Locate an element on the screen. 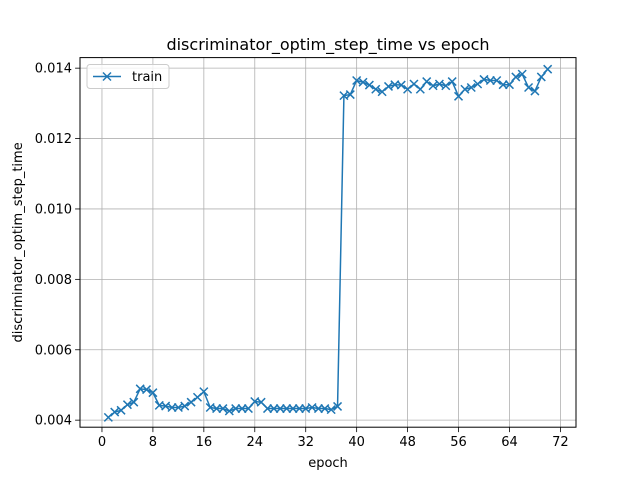 This screenshot has height=485, width=640. x-tick-label: 64 is located at coordinates (509, 442).